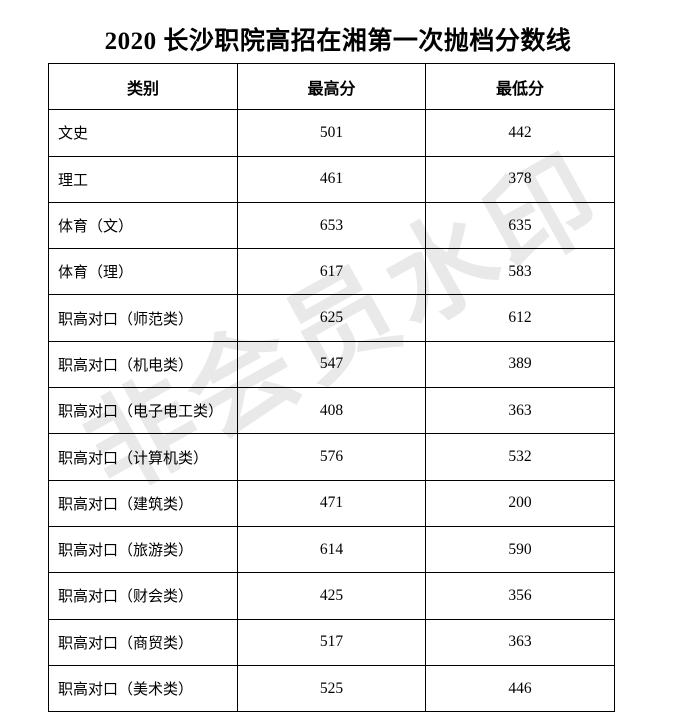  I want to click on table-header: 类别 最高分 最低分, so click(331, 86).